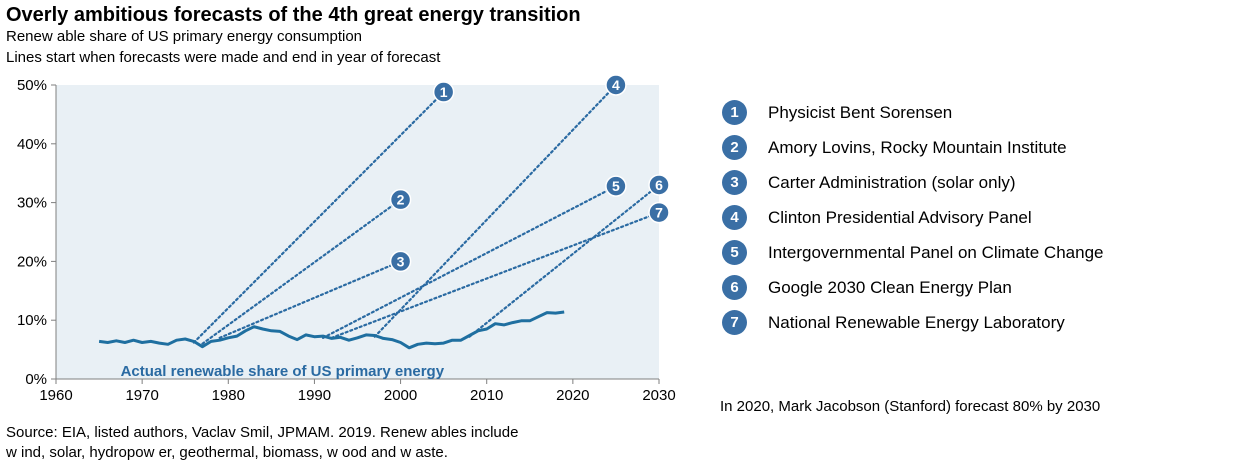 The image size is (1235, 473). I want to click on forecast-badge-number: 5, so click(616, 186).